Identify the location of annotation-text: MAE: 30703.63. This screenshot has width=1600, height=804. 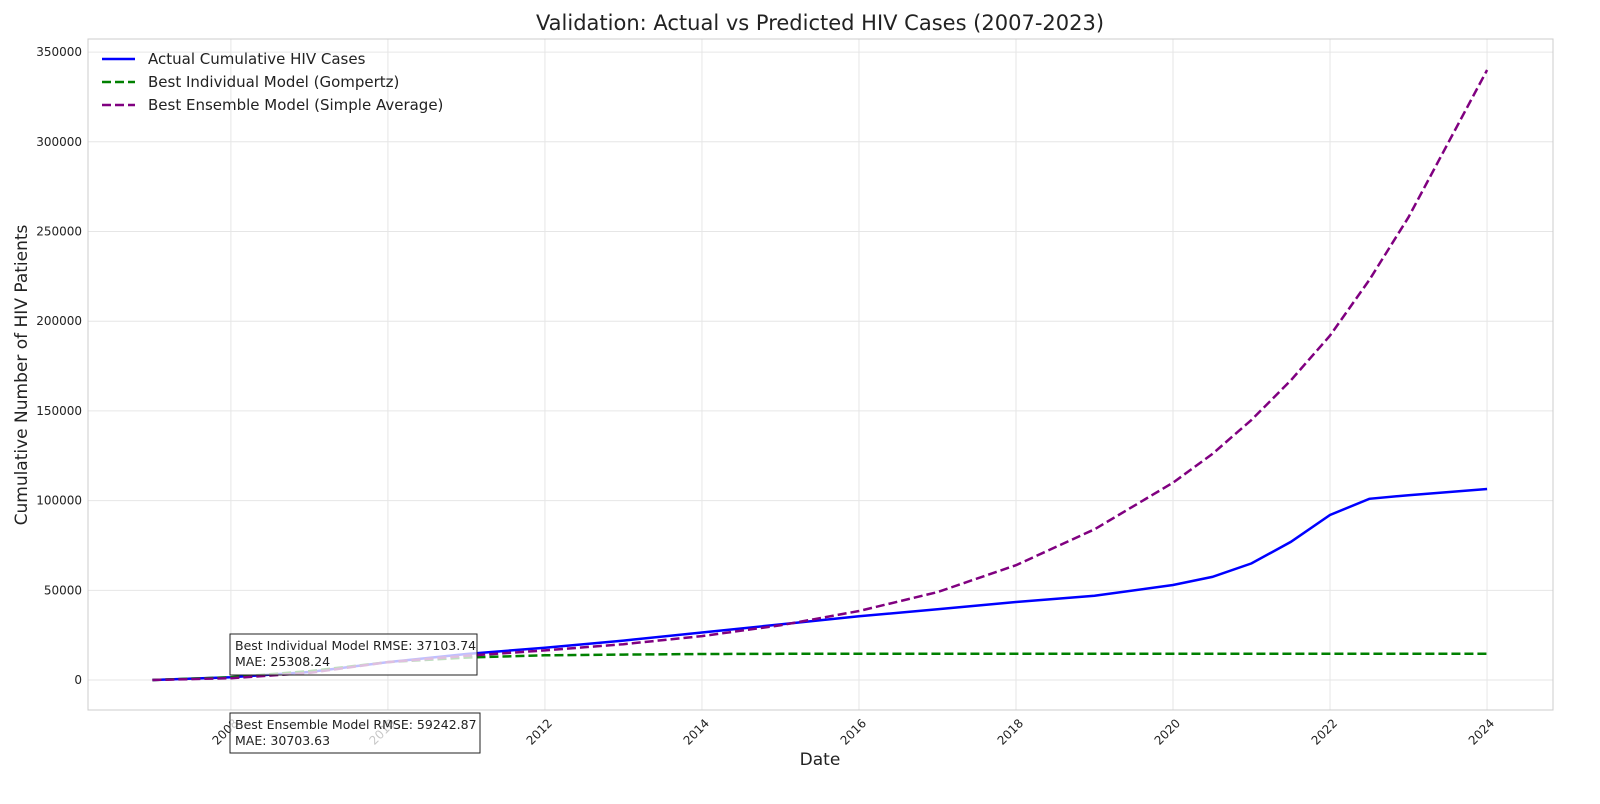
(282, 740).